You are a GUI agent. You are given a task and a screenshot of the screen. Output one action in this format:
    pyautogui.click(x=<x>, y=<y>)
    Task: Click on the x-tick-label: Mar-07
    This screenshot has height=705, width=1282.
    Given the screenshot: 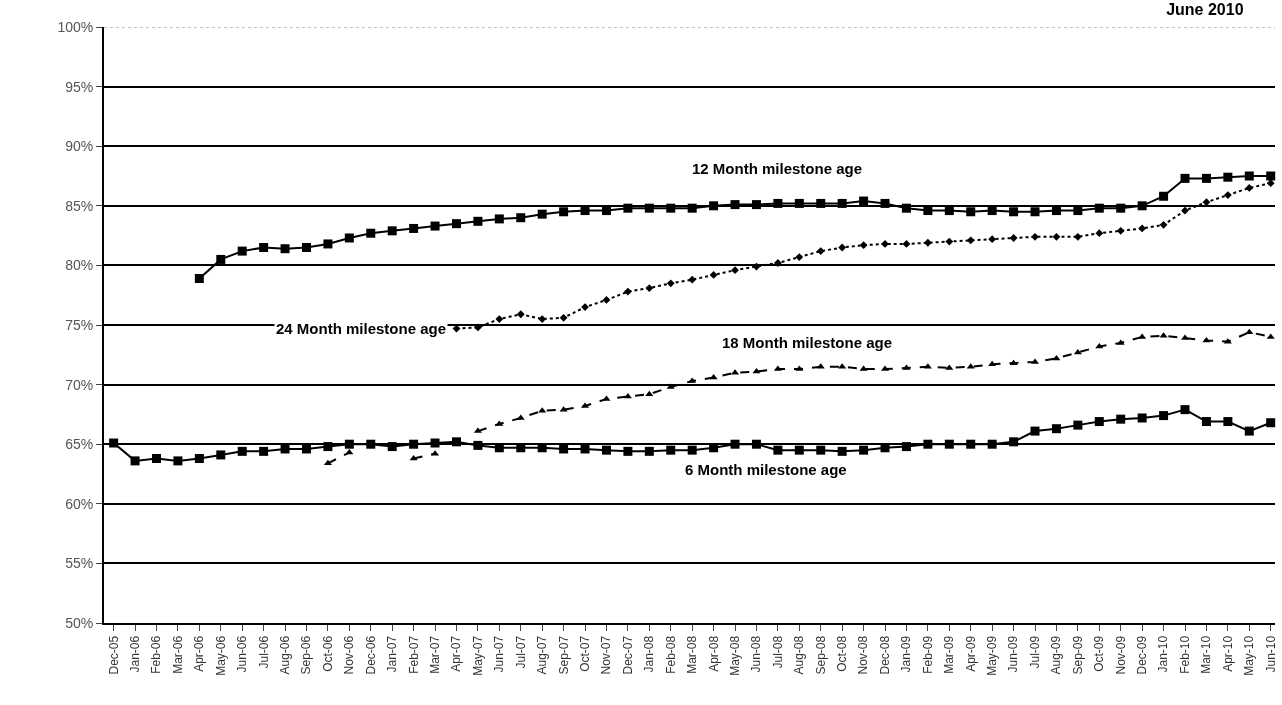 What is the action you would take?
    pyautogui.click(x=434, y=654)
    